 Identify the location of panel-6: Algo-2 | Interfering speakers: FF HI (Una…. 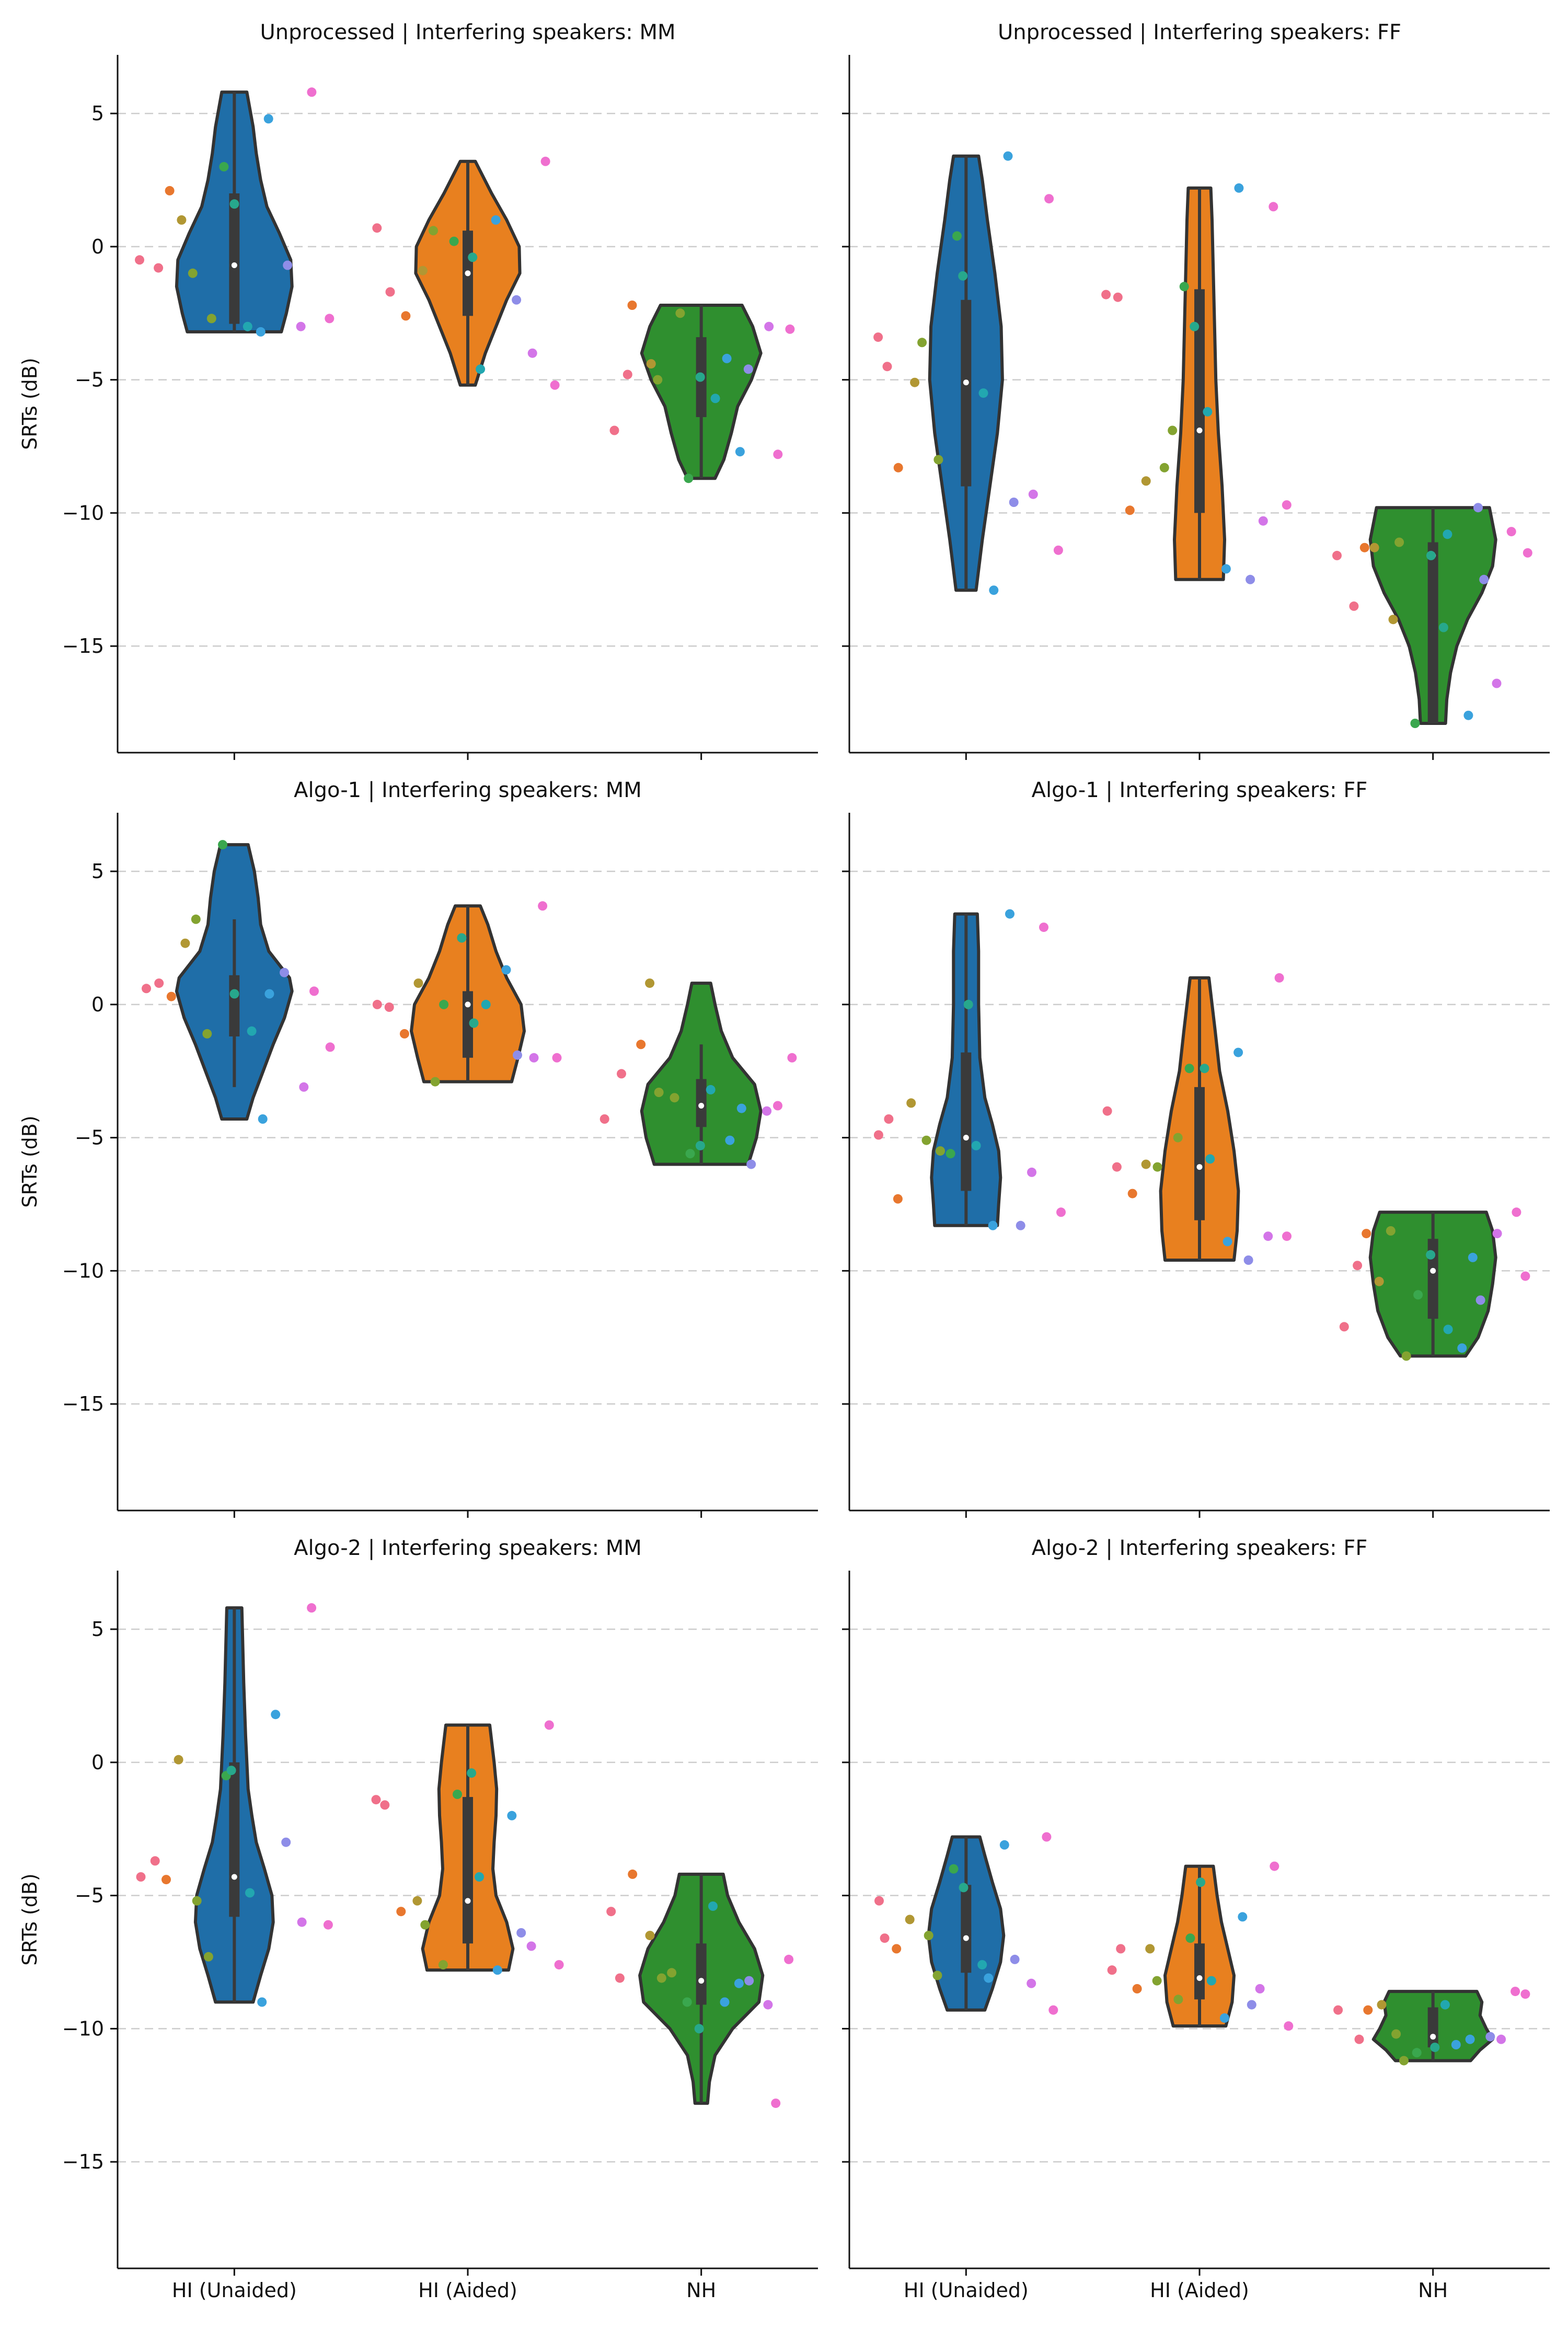
(1196, 1919).